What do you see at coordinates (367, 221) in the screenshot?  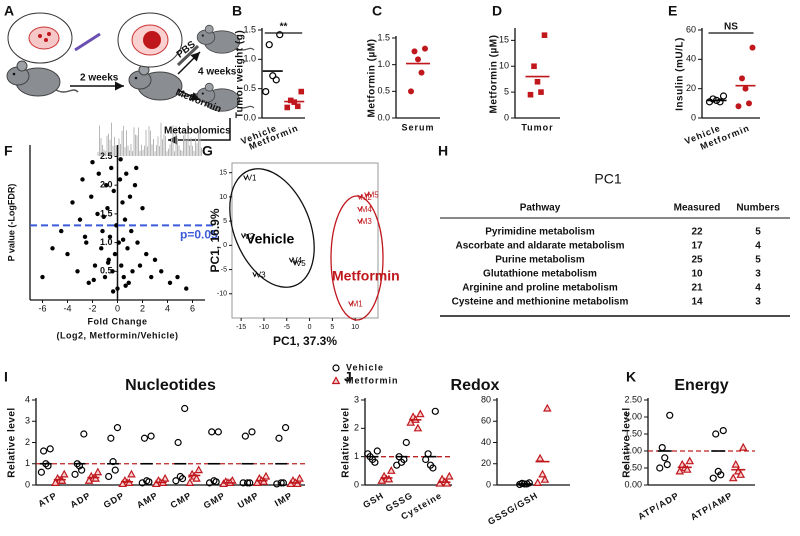 I see `point-label: M3` at bounding box center [367, 221].